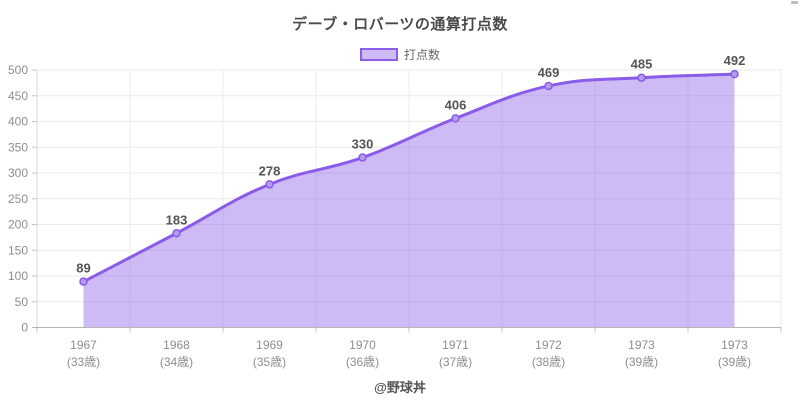  What do you see at coordinates (642, 64) in the screenshot?
I see `data-label: 485` at bounding box center [642, 64].